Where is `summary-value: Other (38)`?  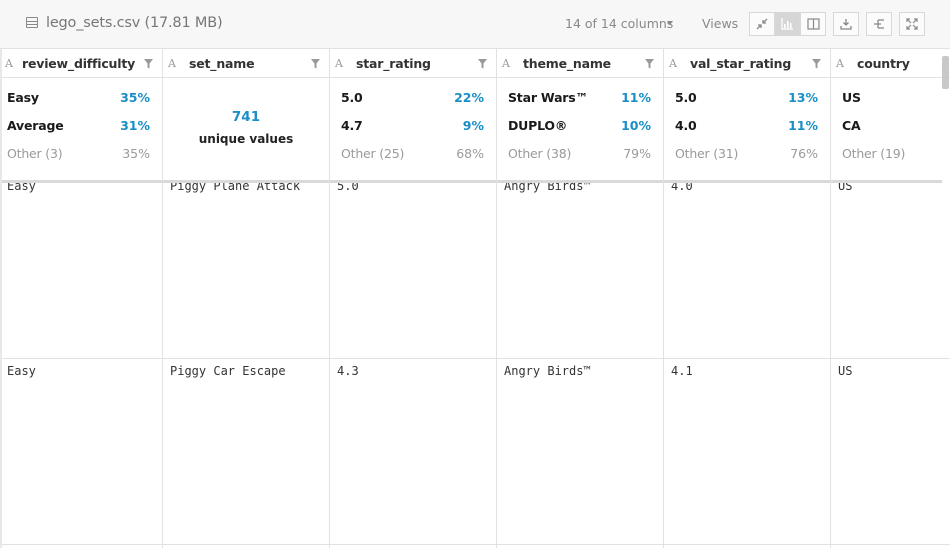
summary-value: Other (38) is located at coordinates (540, 153).